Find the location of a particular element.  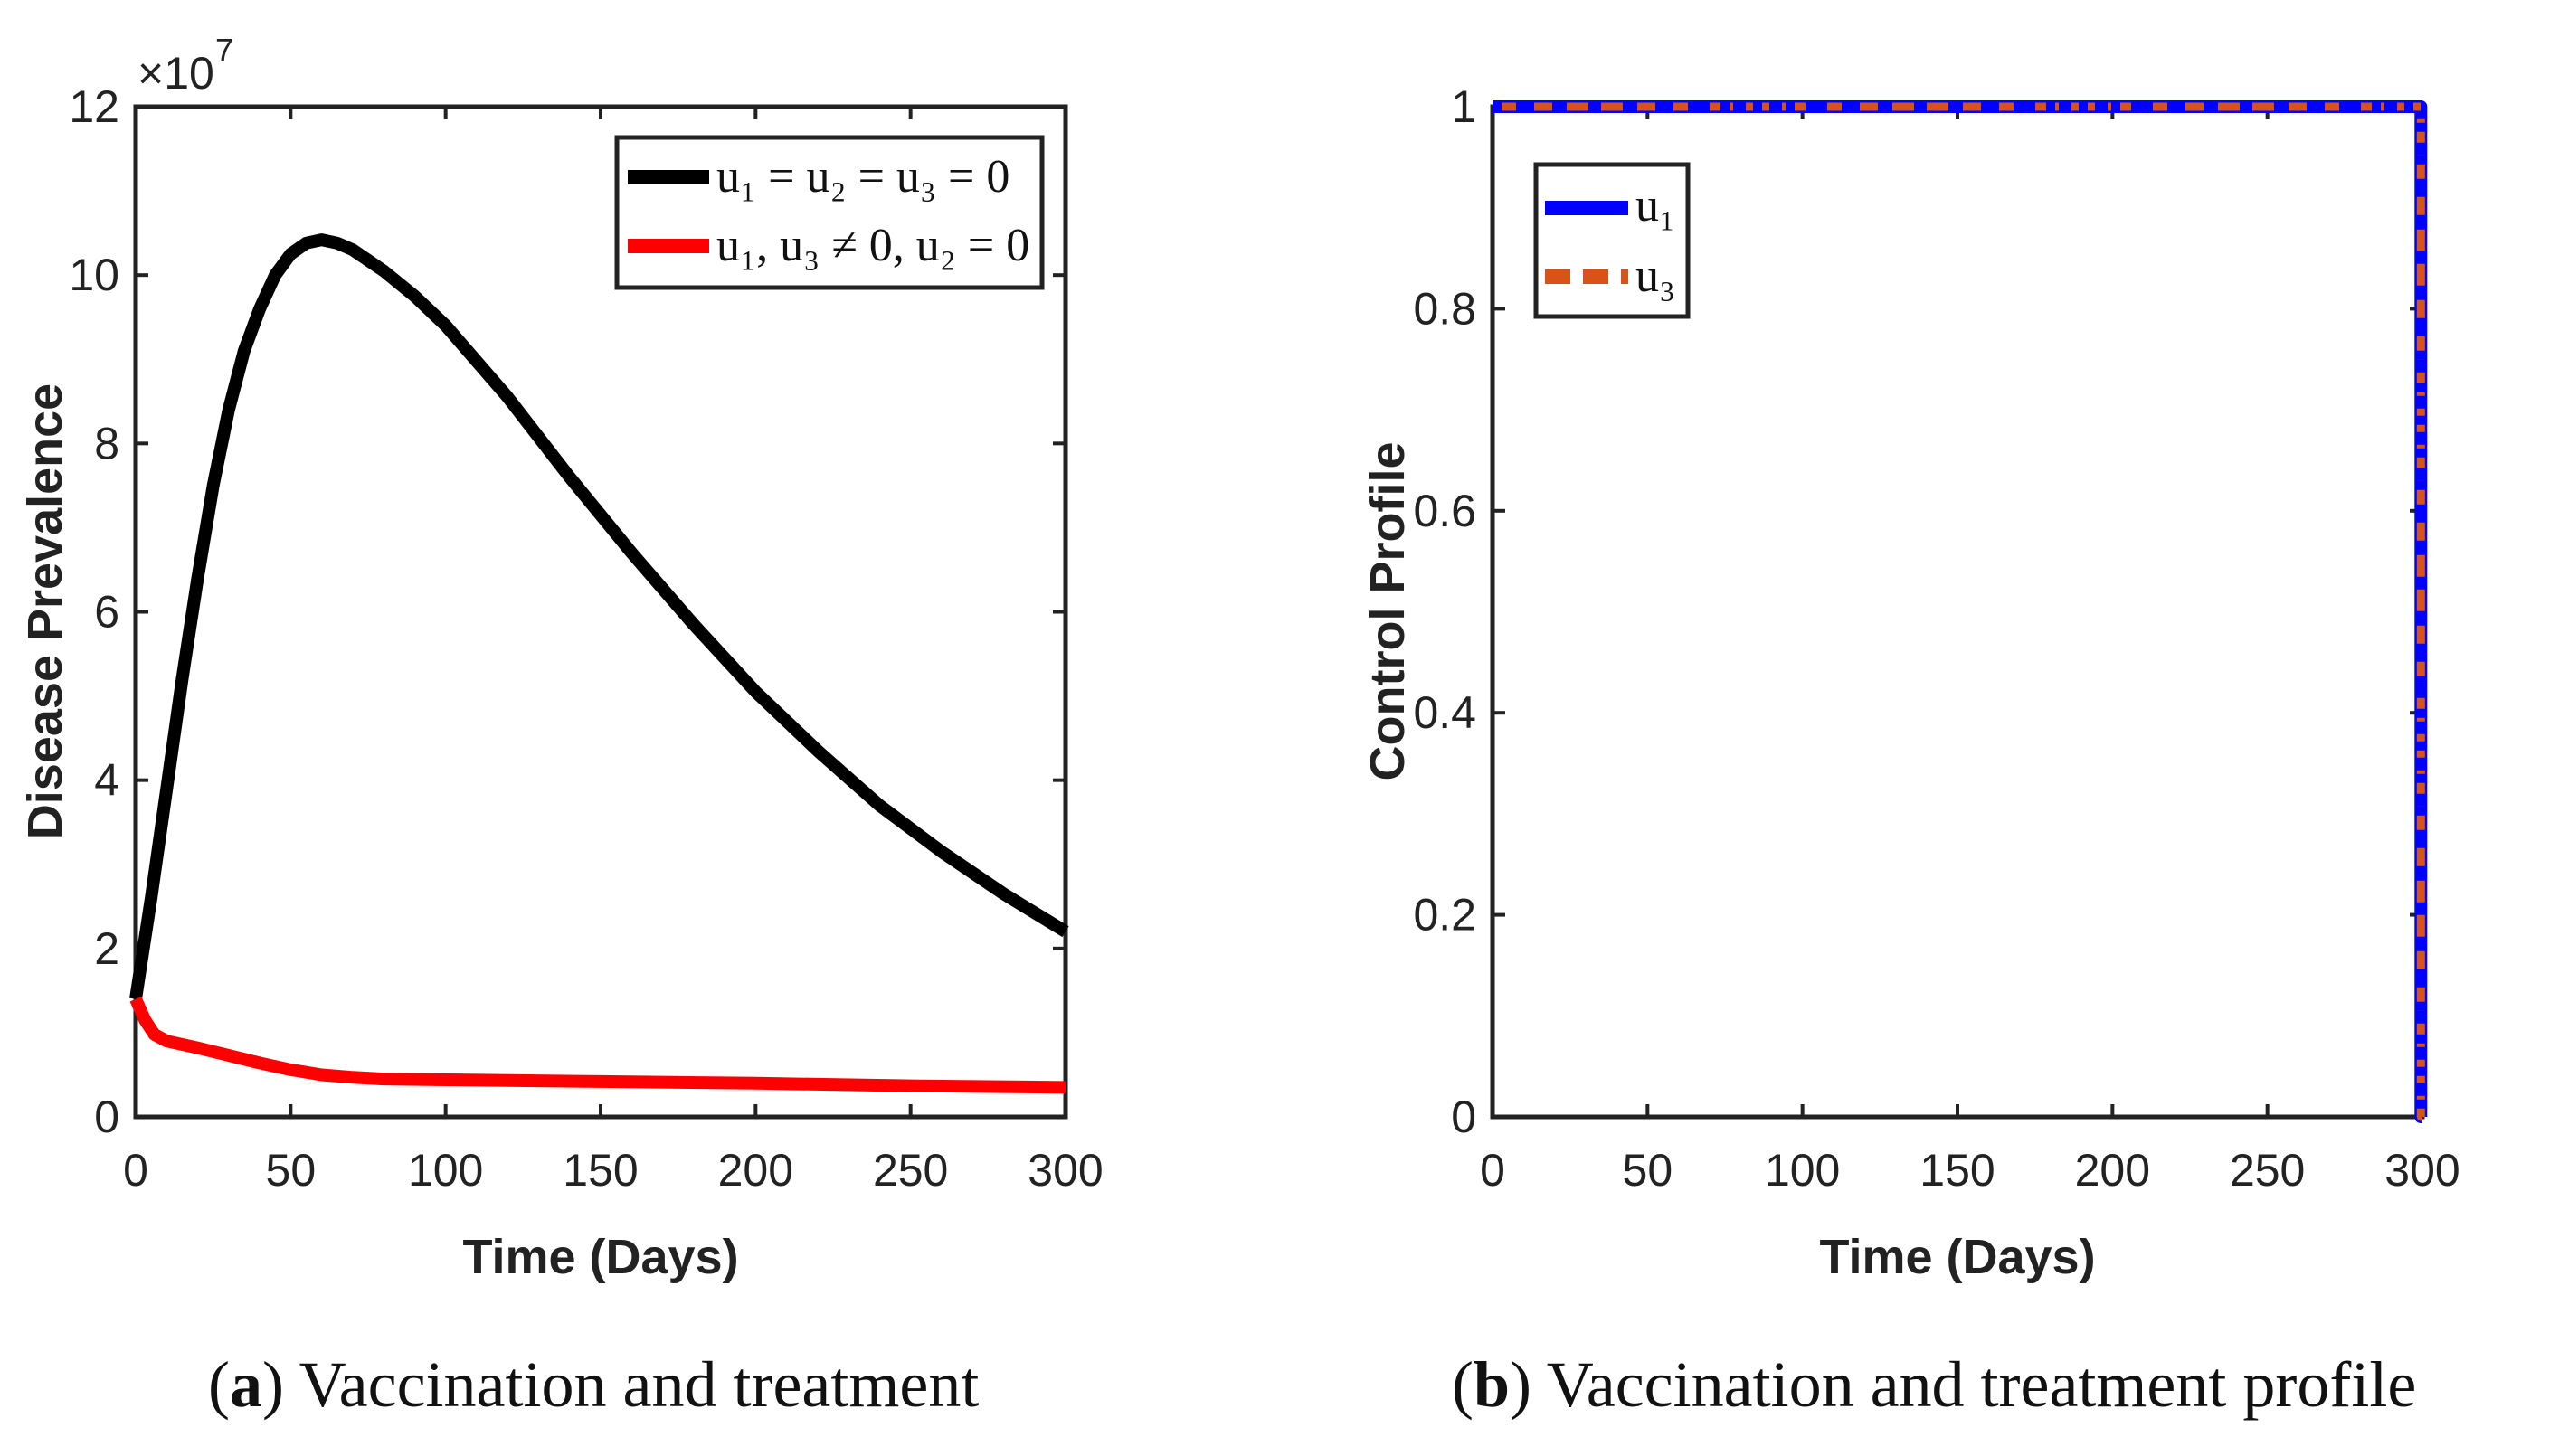

panel-a-y-multiplier-exponent: 7 is located at coordinates (224, 51).